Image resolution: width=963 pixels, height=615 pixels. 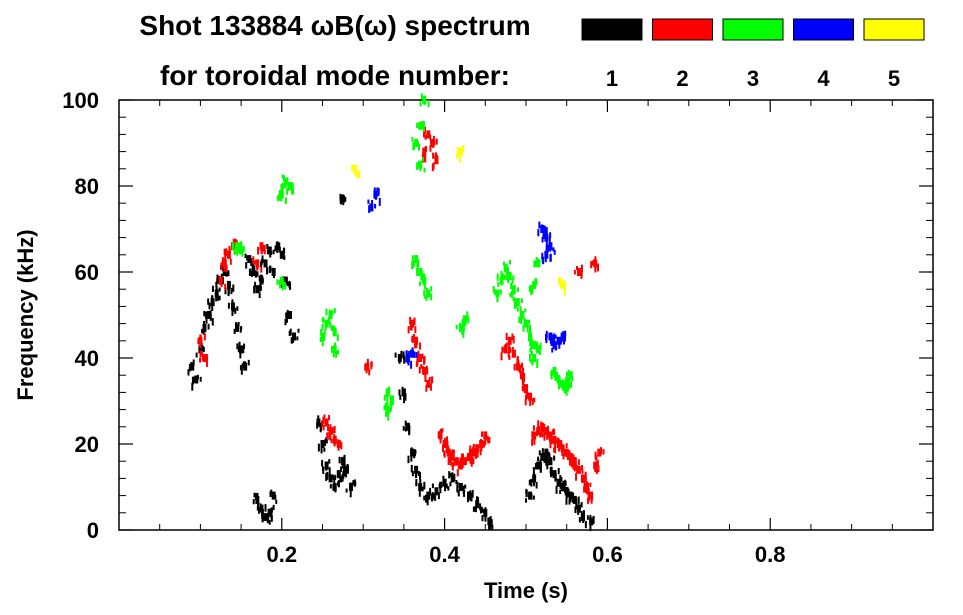 What do you see at coordinates (25, 314) in the screenshot?
I see `y-axis-label: Frequency (kHz)` at bounding box center [25, 314].